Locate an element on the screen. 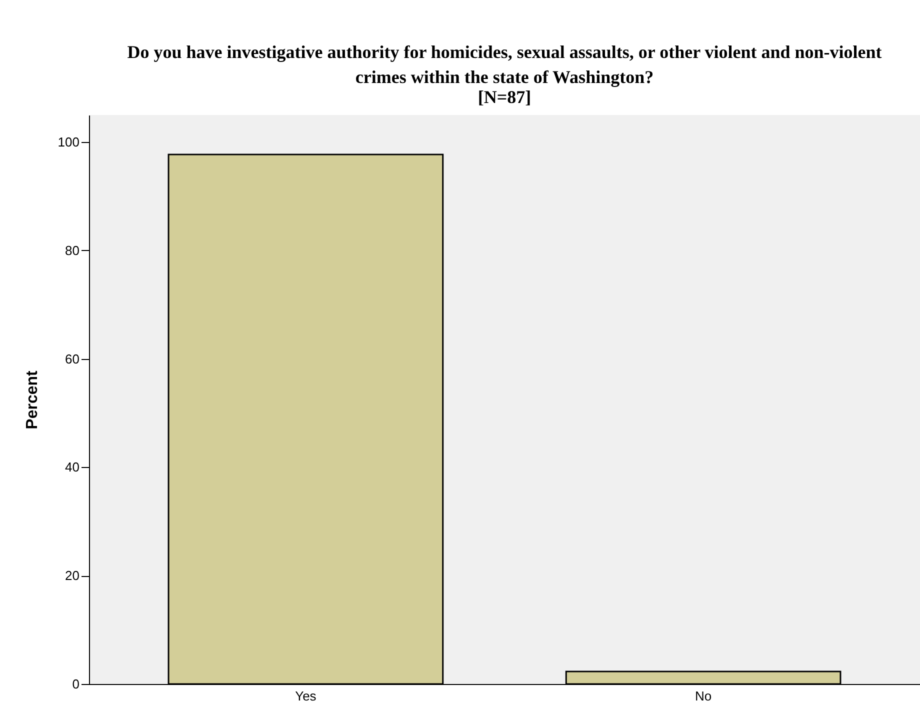 This screenshot has width=920, height=717. x-tick-label: No is located at coordinates (703, 696).